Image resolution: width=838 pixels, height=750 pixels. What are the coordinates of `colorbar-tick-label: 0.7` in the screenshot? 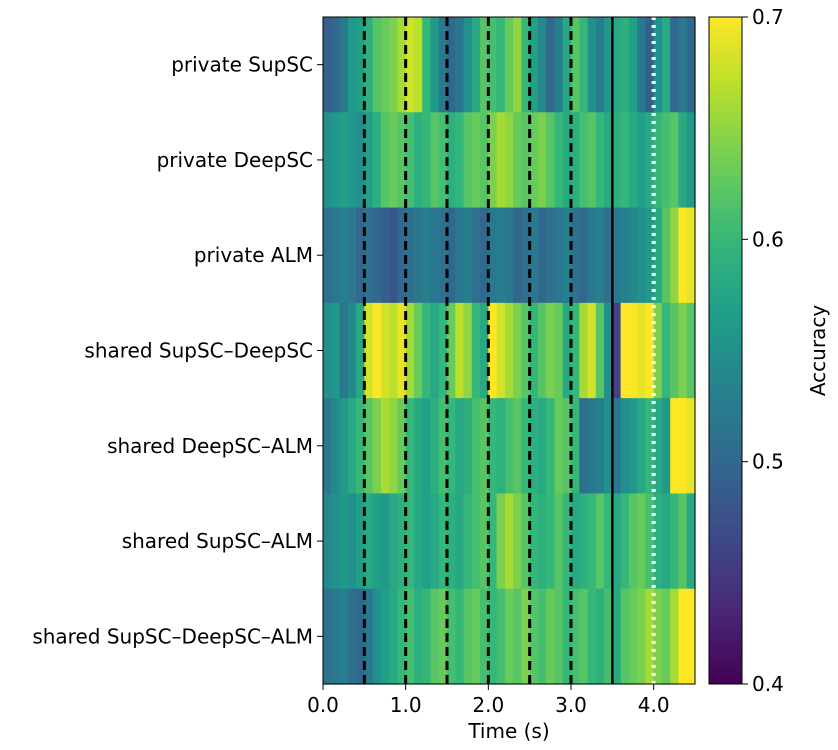 It's located at (768, 17).